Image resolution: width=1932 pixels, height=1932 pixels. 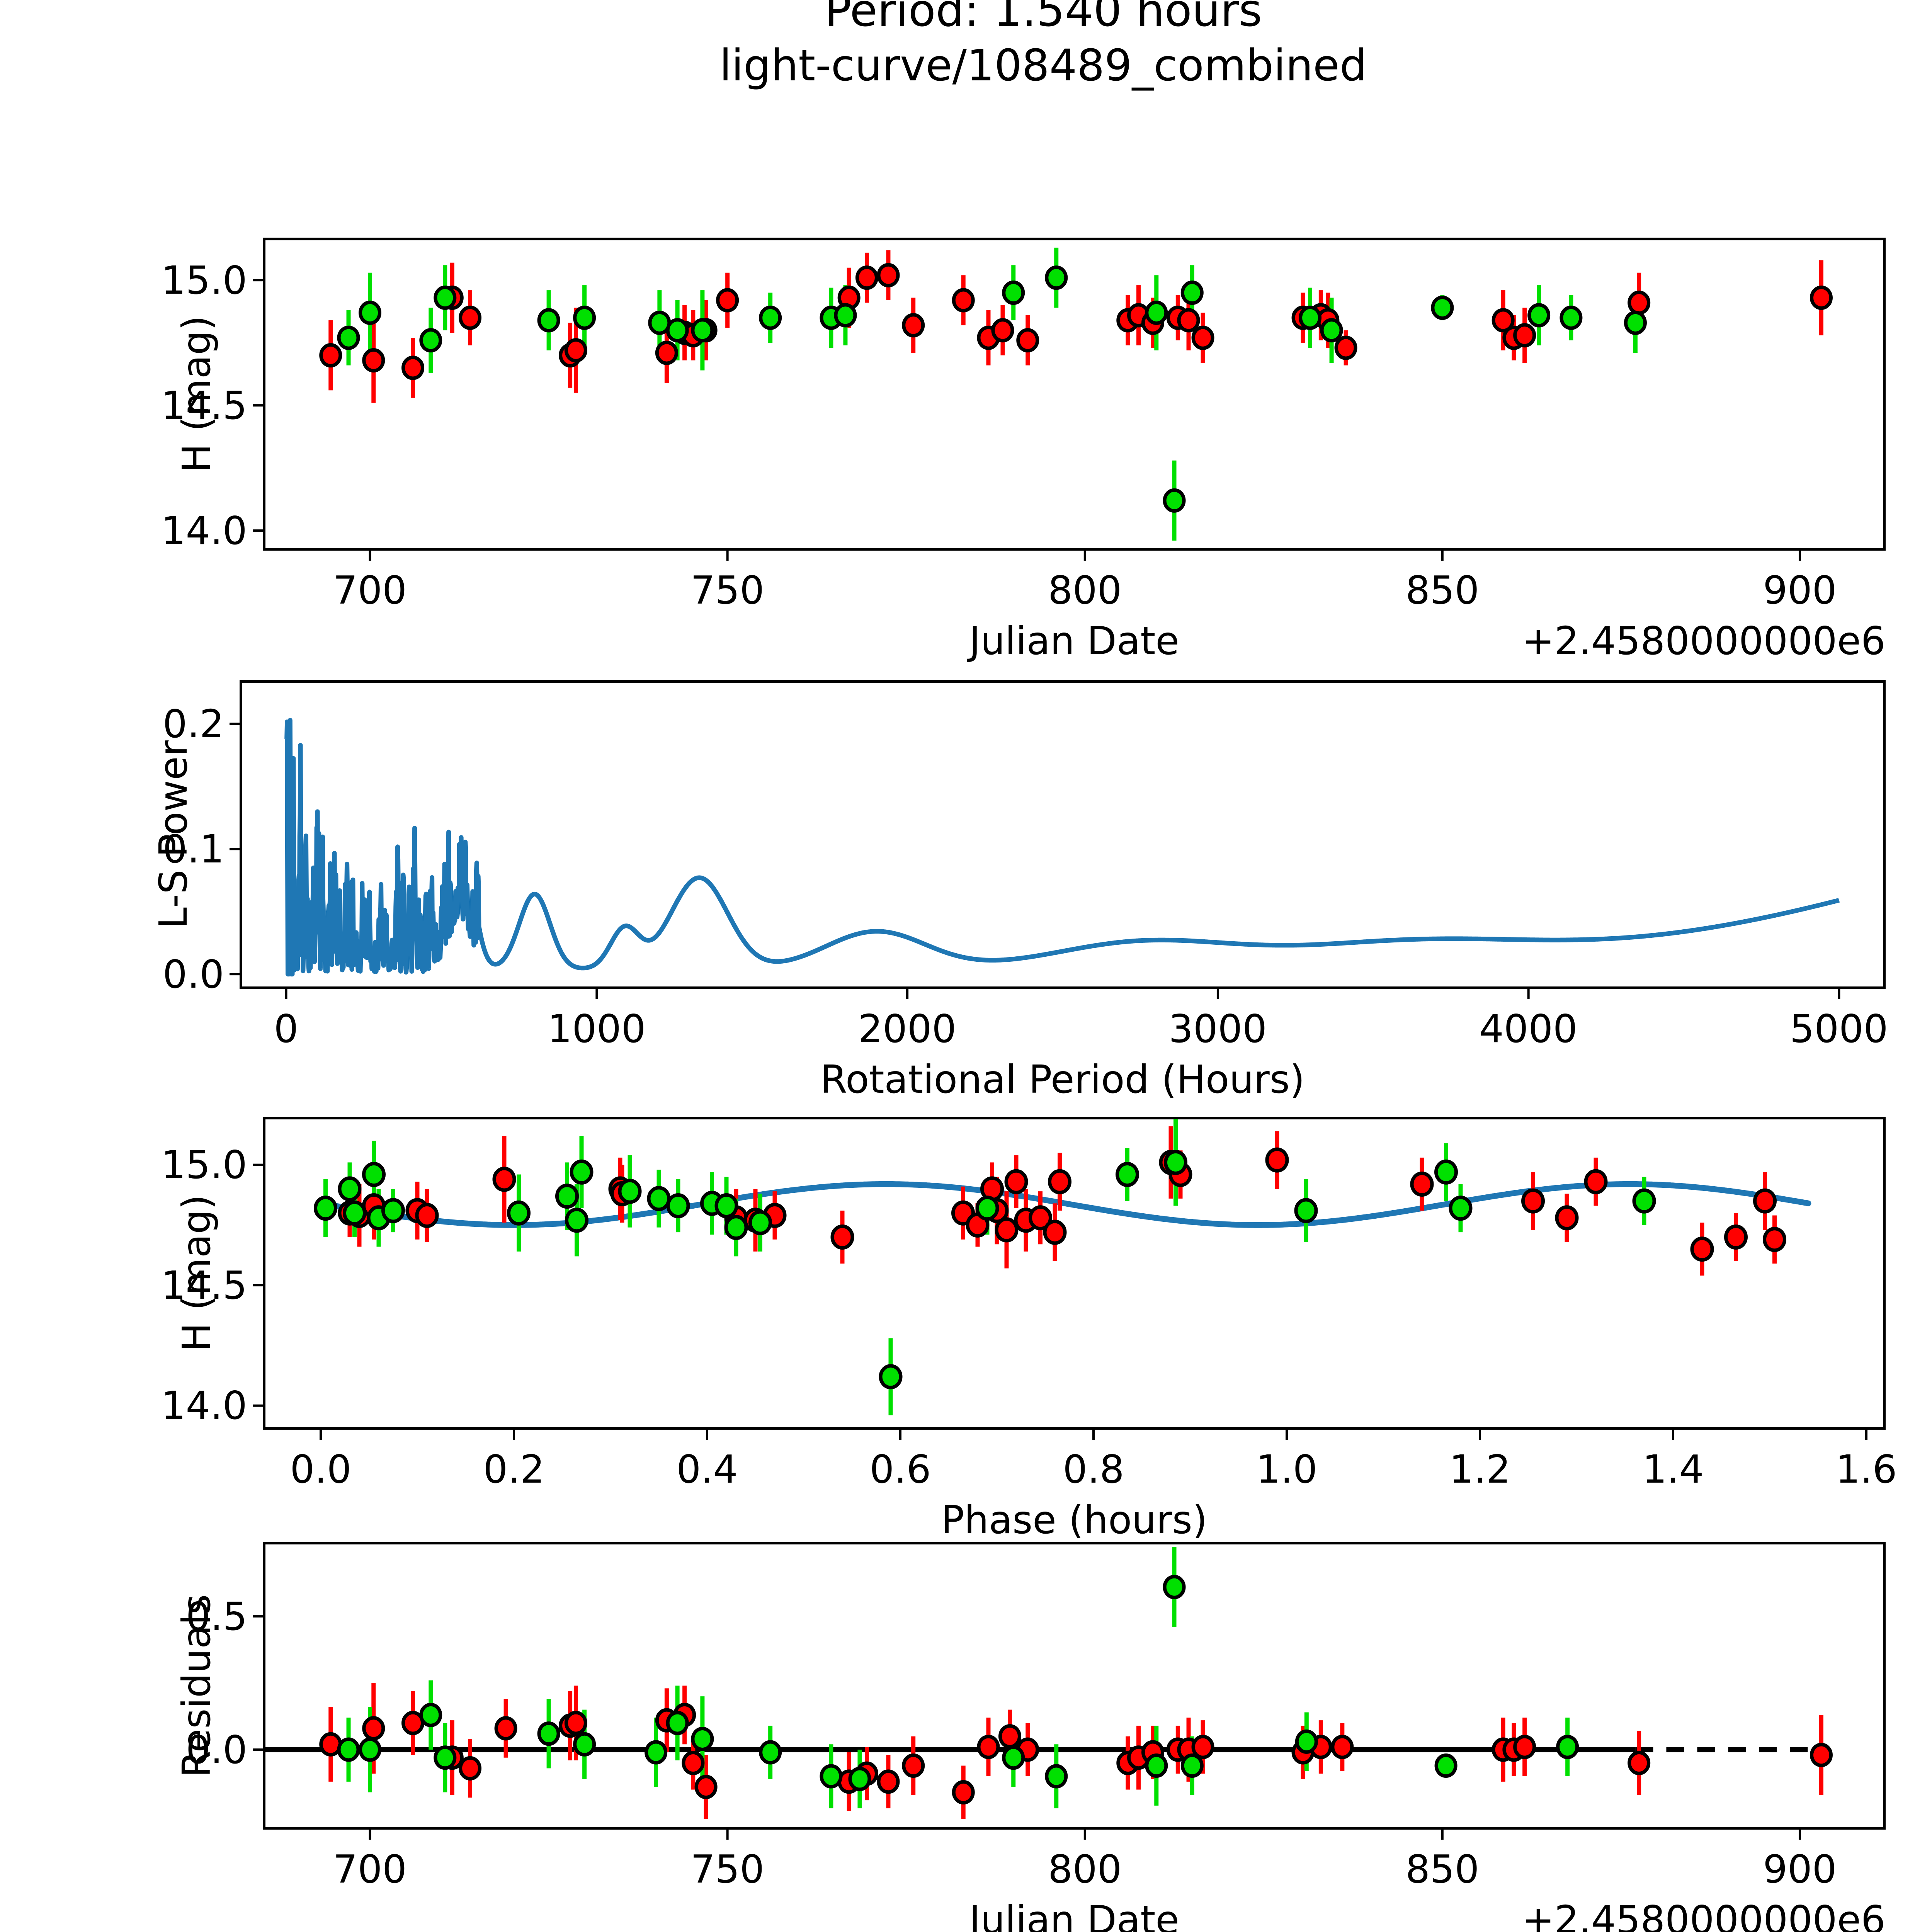 What do you see at coordinates (1480, 1469) in the screenshot?
I see `x-tick-label: 1.2` at bounding box center [1480, 1469].